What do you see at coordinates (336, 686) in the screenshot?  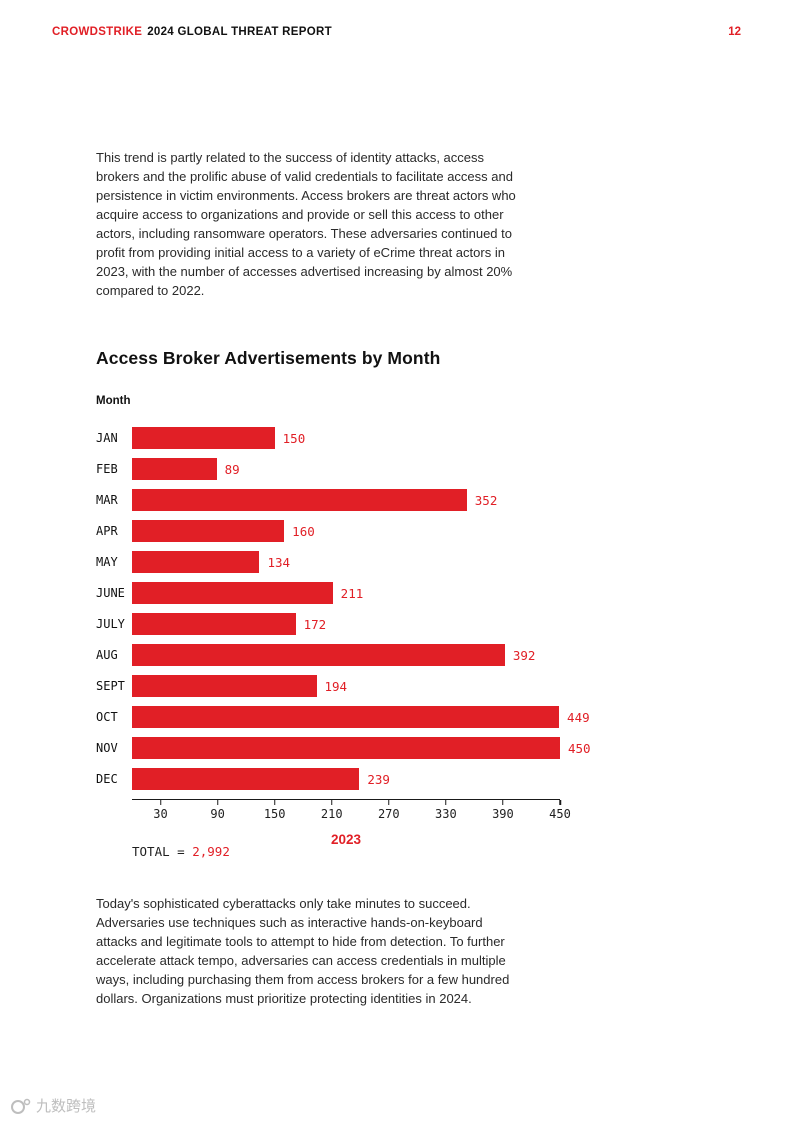 I see `bar-value-label: 194` at bounding box center [336, 686].